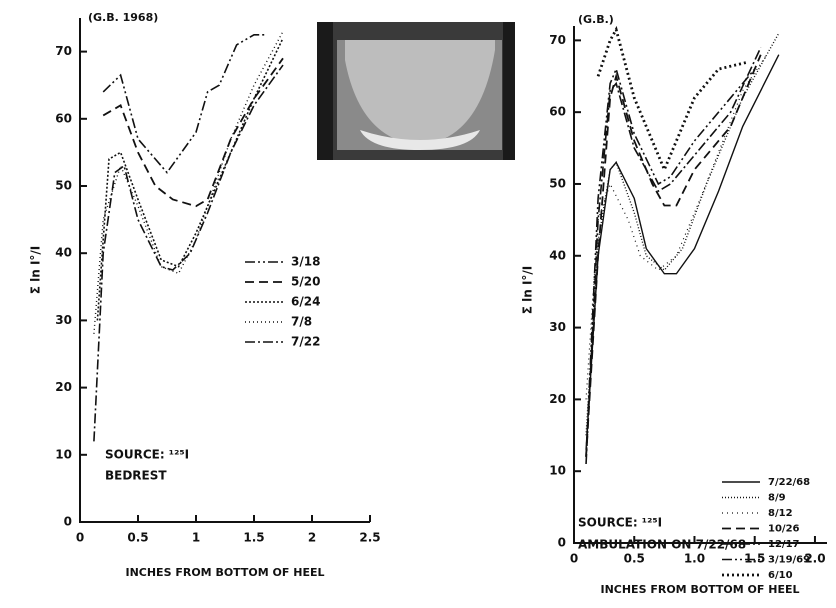  What do you see at coordinates (136, 476) in the screenshot?
I see `annotation: BEDREST` at bounding box center [136, 476].